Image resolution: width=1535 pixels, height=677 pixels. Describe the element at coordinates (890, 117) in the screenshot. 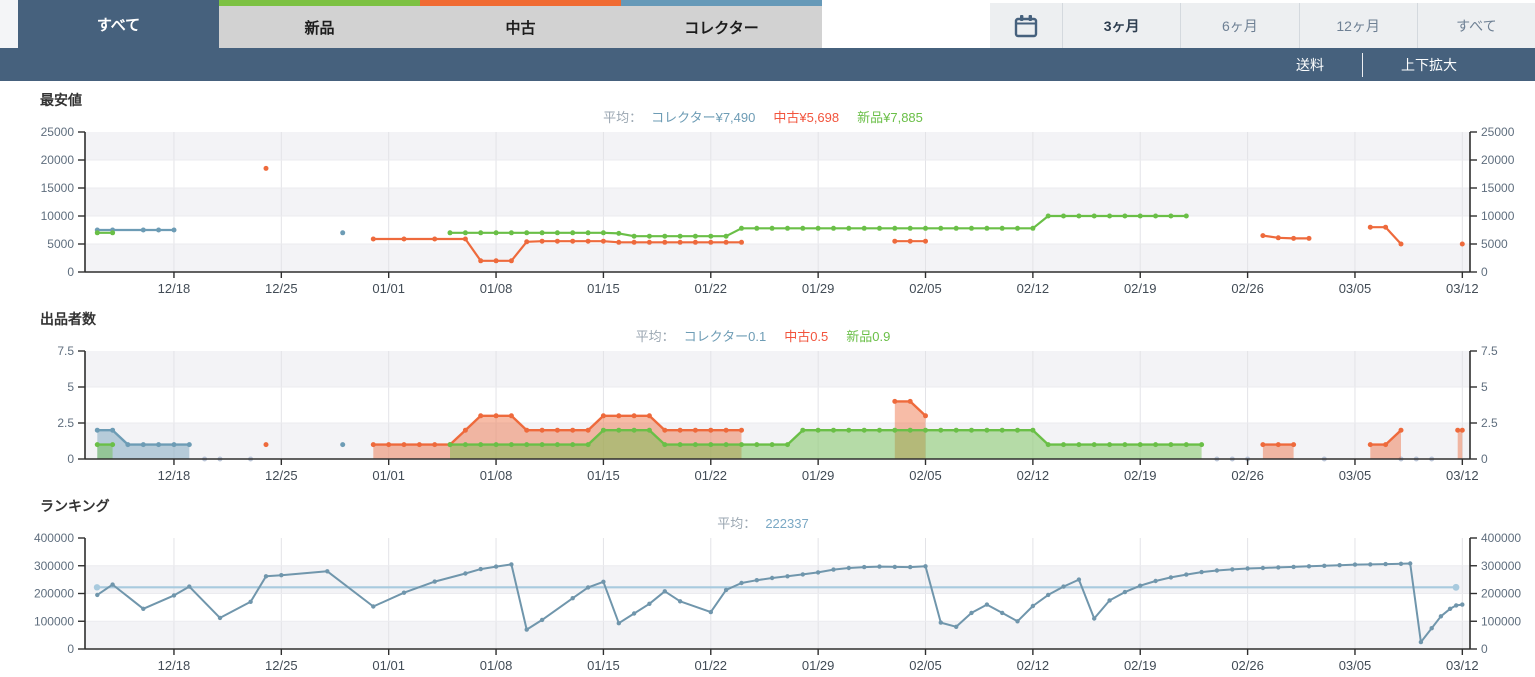

I see `average-value: 新品¥7,885` at that location.